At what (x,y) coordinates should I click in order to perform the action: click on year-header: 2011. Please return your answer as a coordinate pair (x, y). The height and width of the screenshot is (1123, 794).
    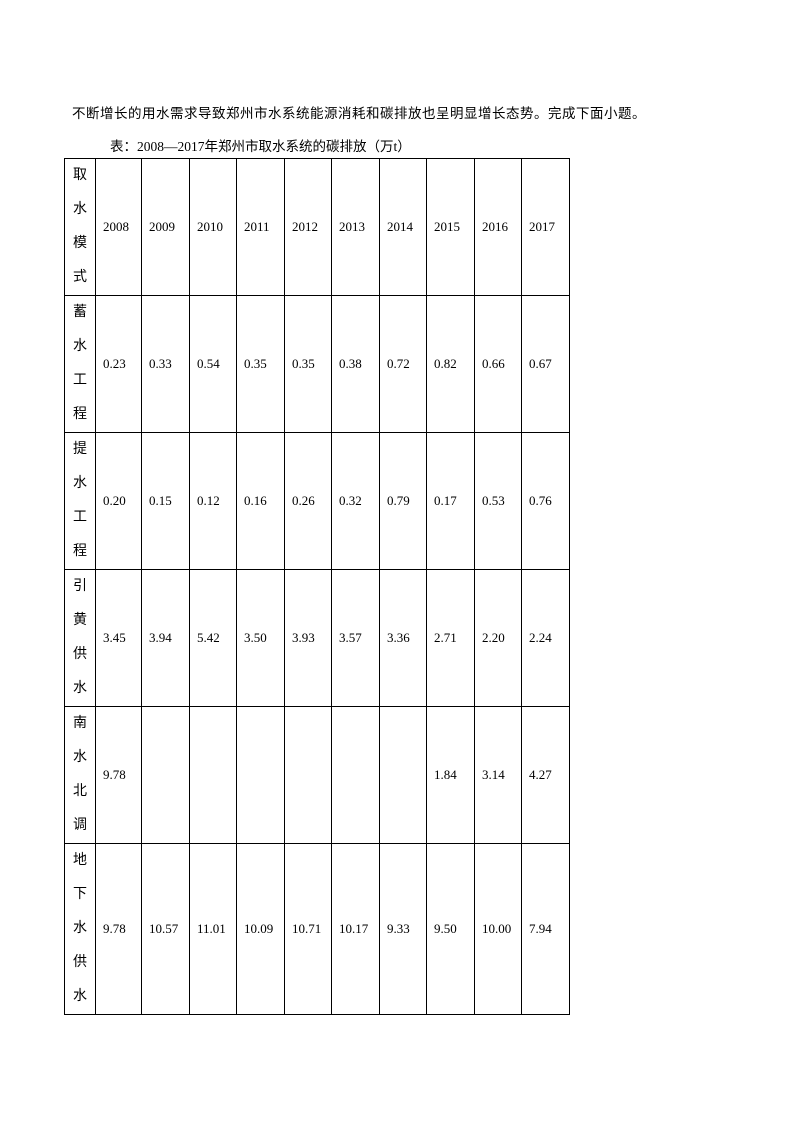
    Looking at the image, I should click on (260, 227).